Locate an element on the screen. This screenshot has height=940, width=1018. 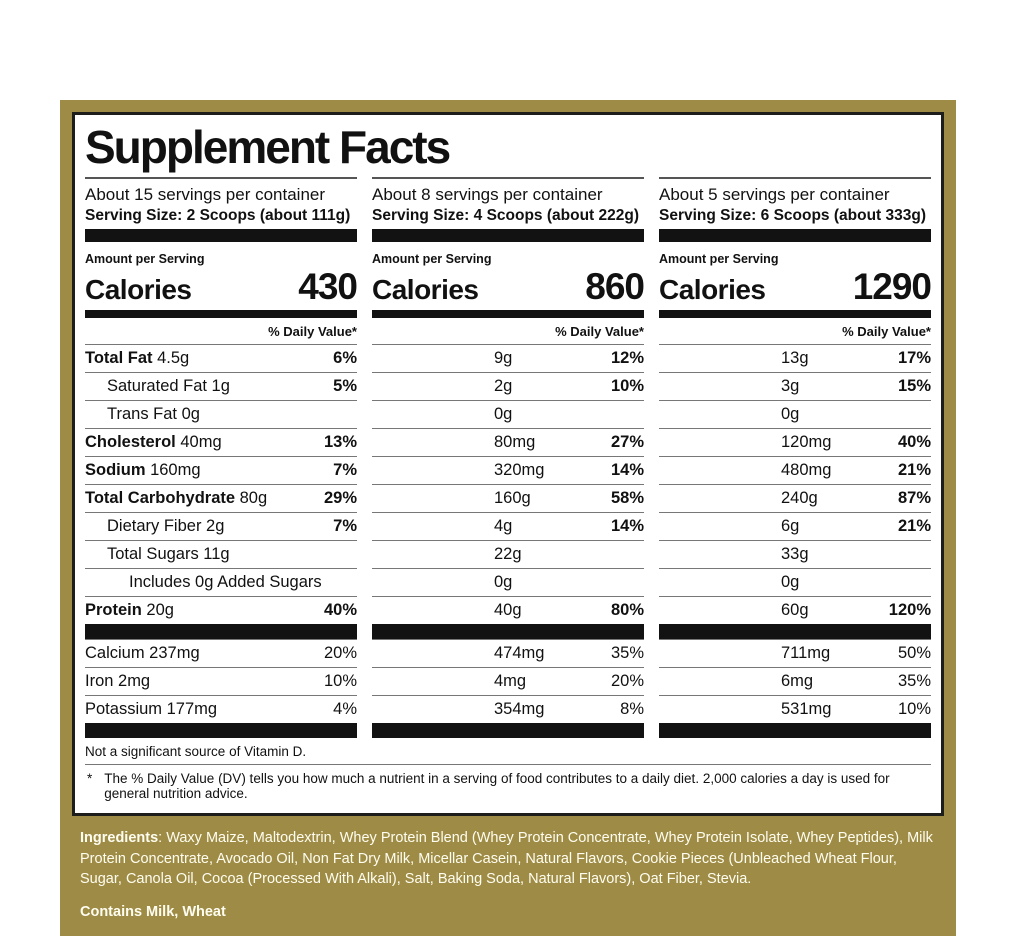
calories-row: Calories 430 is located at coordinates (221, 287).